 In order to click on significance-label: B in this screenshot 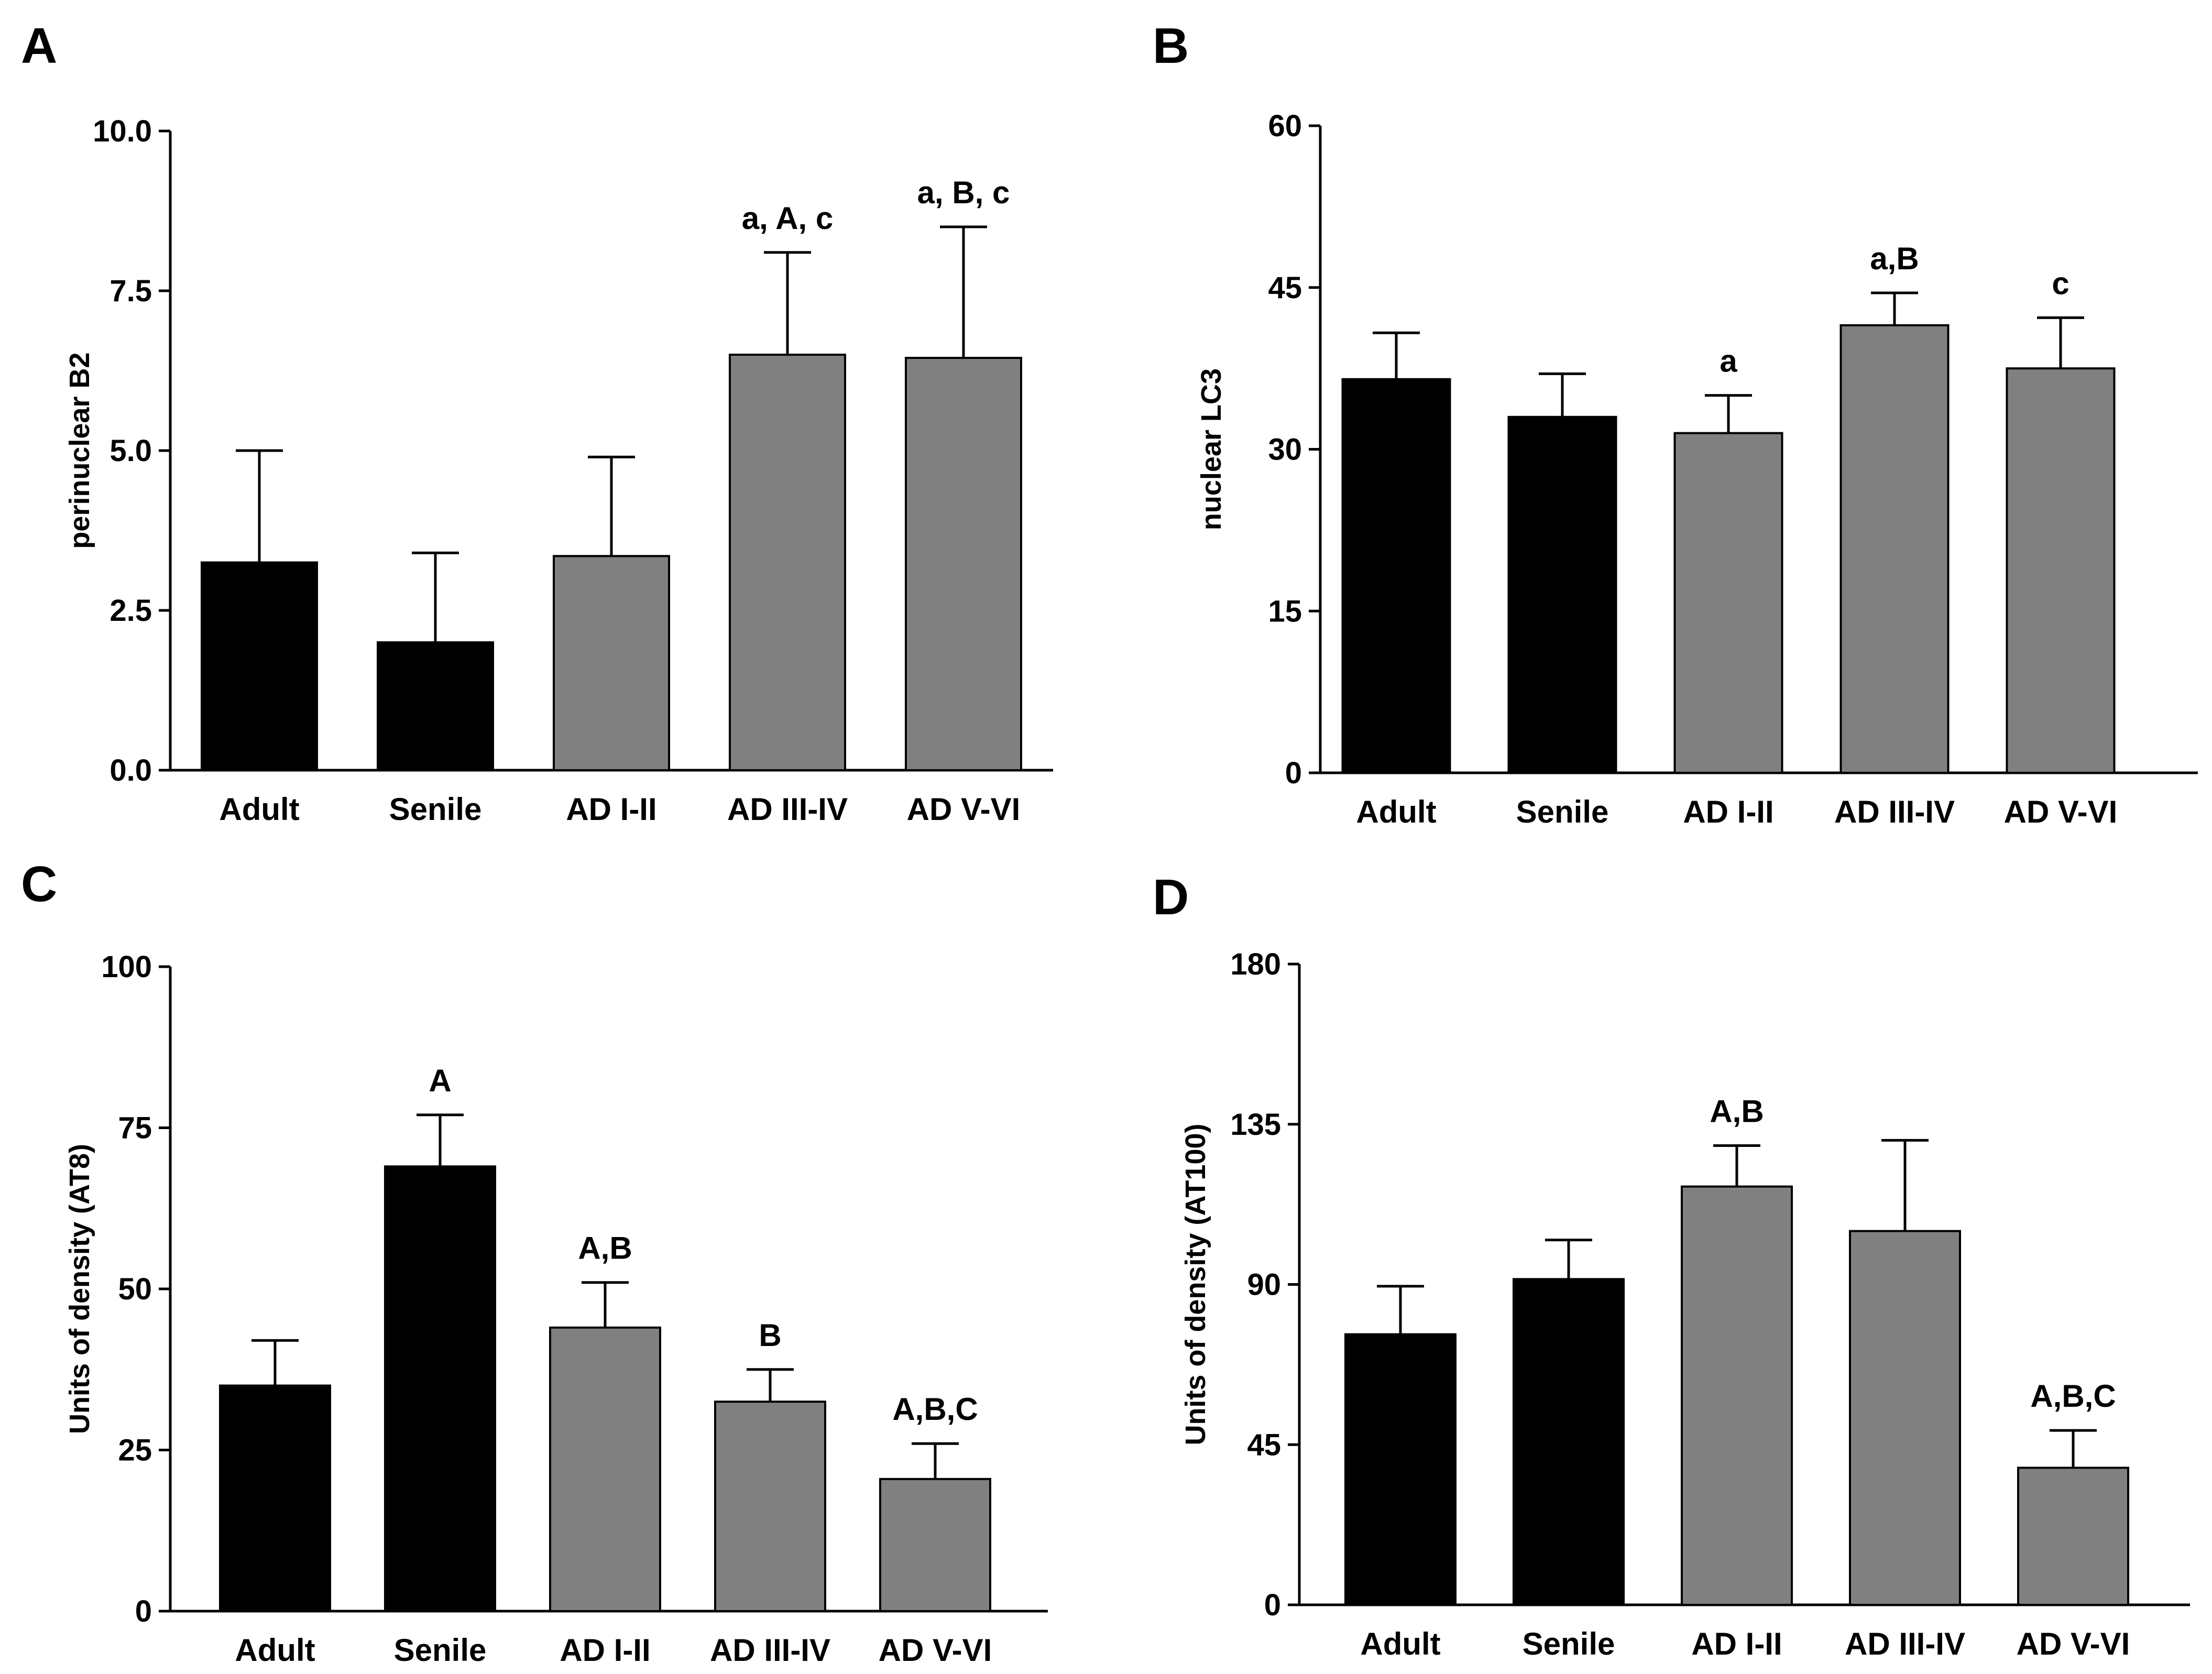, I will do `click(770, 1335)`.